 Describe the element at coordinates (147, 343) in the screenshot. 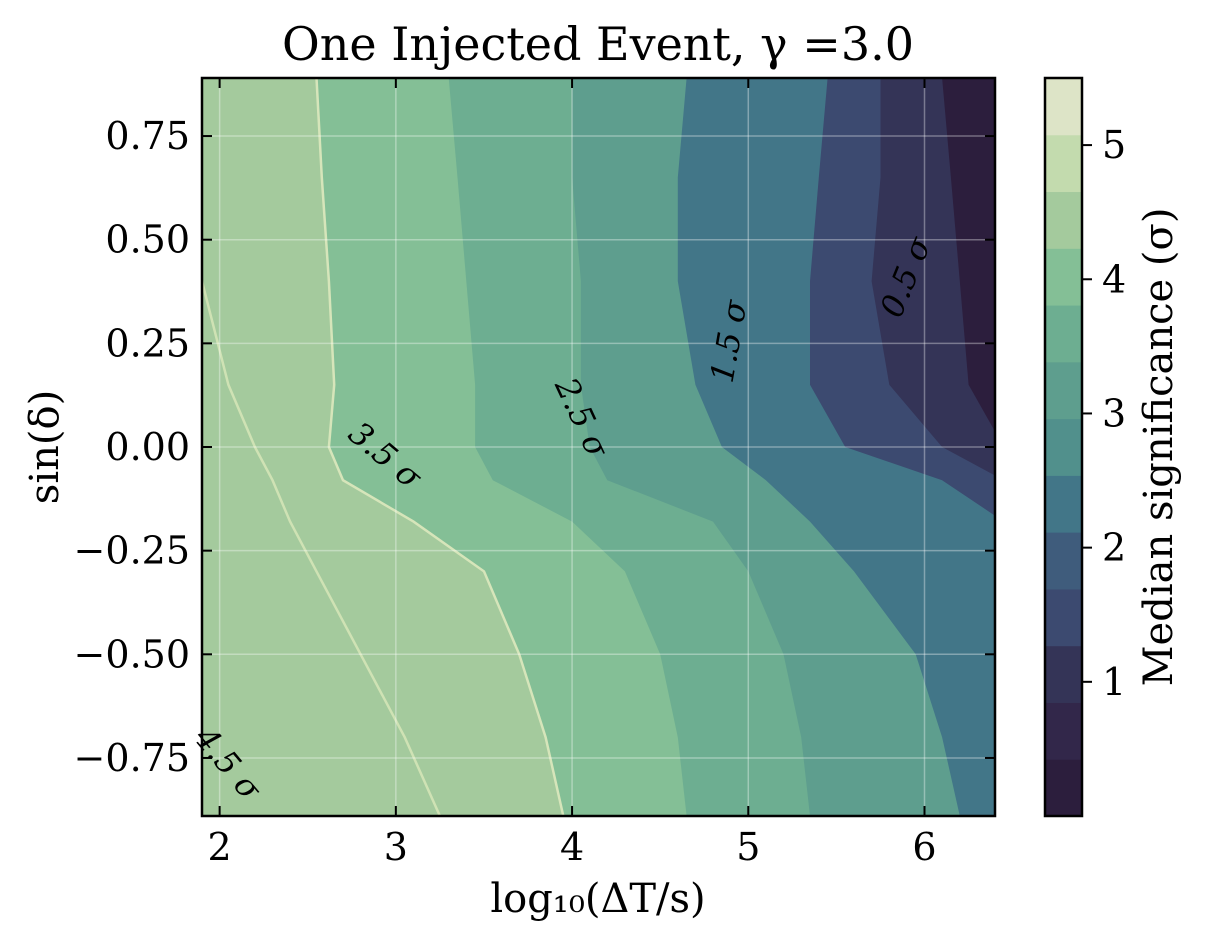

I see `y-tick-label: 0.25` at that location.